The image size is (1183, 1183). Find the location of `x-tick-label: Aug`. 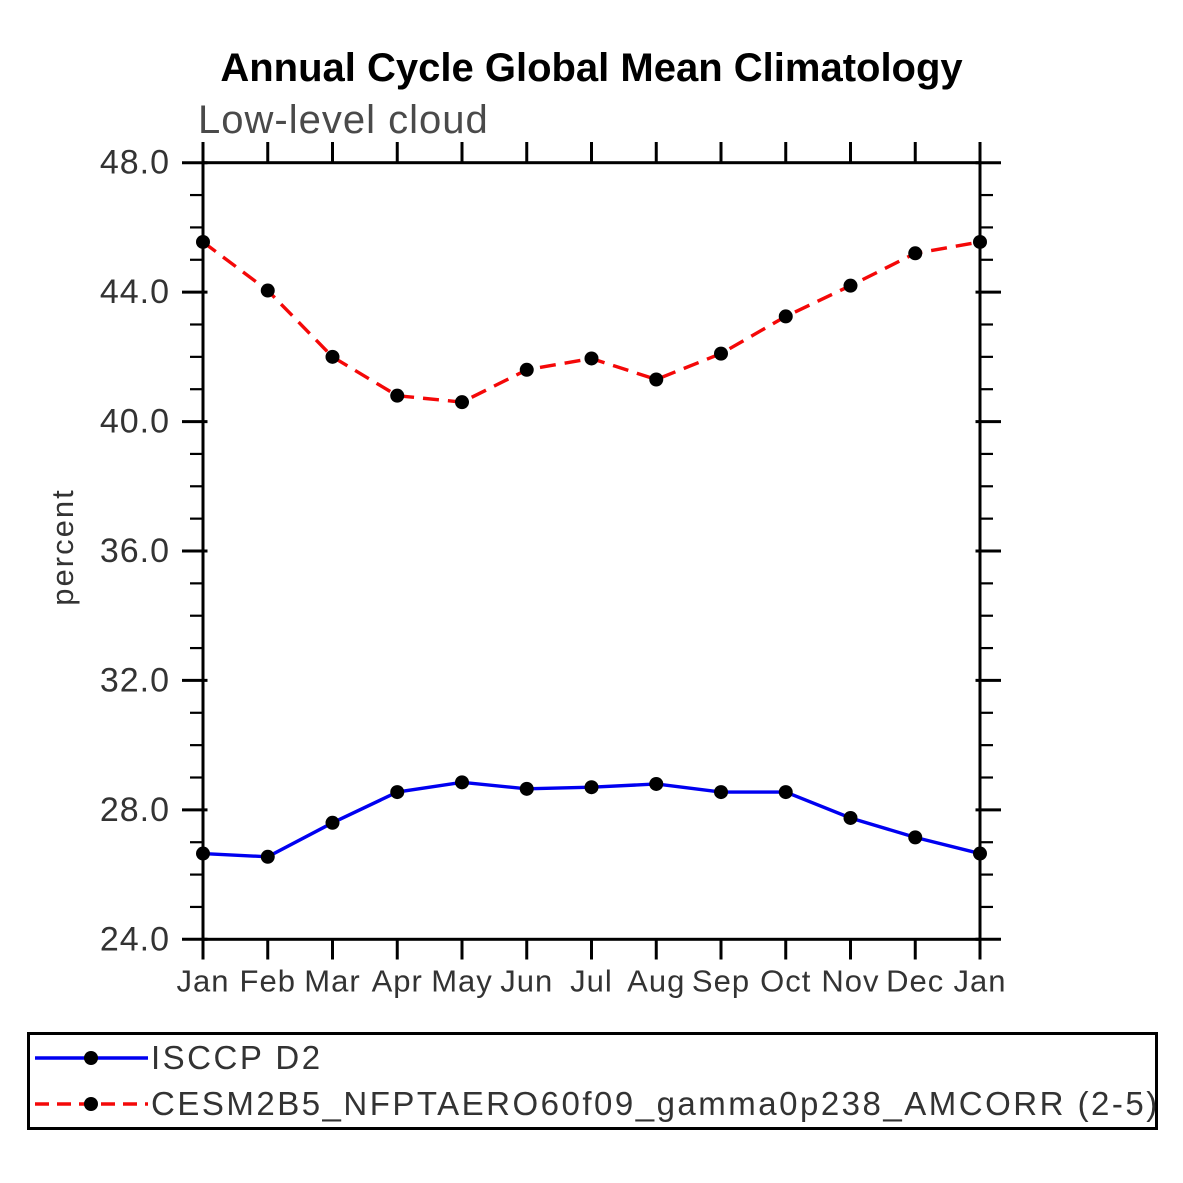

x-tick-label: Aug is located at coordinates (656, 981).